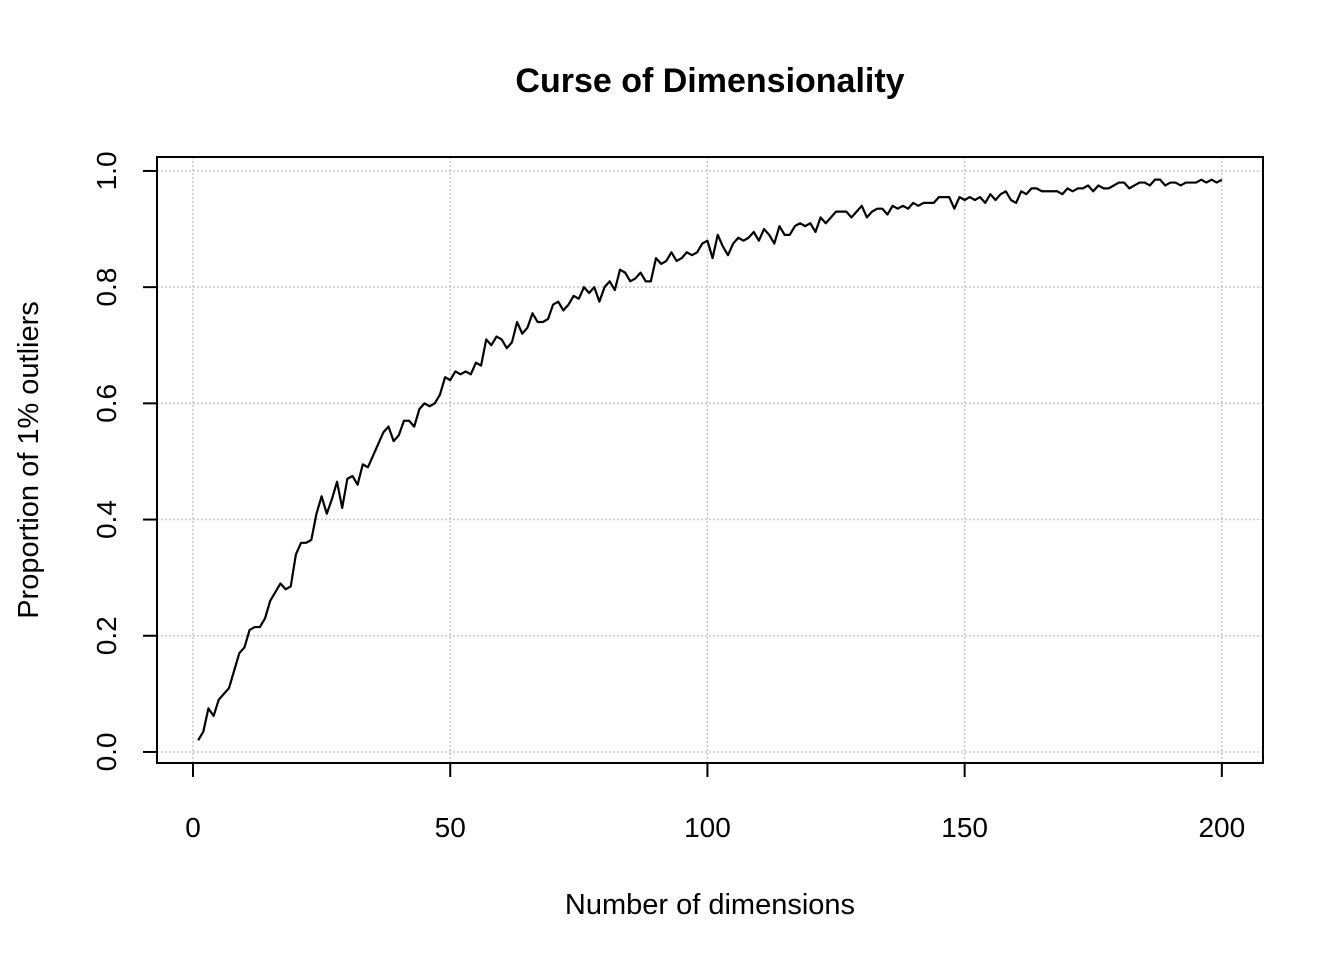 This screenshot has height=960, width=1344. Describe the element at coordinates (964, 827) in the screenshot. I see `x-tick-label: 150` at that location.